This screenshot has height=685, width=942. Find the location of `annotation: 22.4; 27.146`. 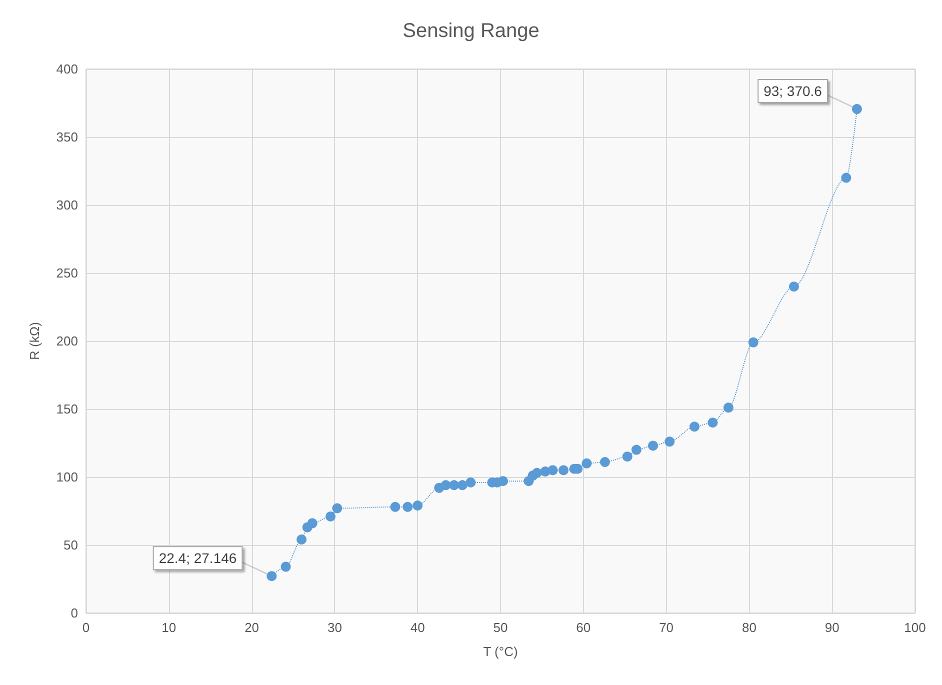

annotation: 22.4; 27.146 is located at coordinates (197, 558).